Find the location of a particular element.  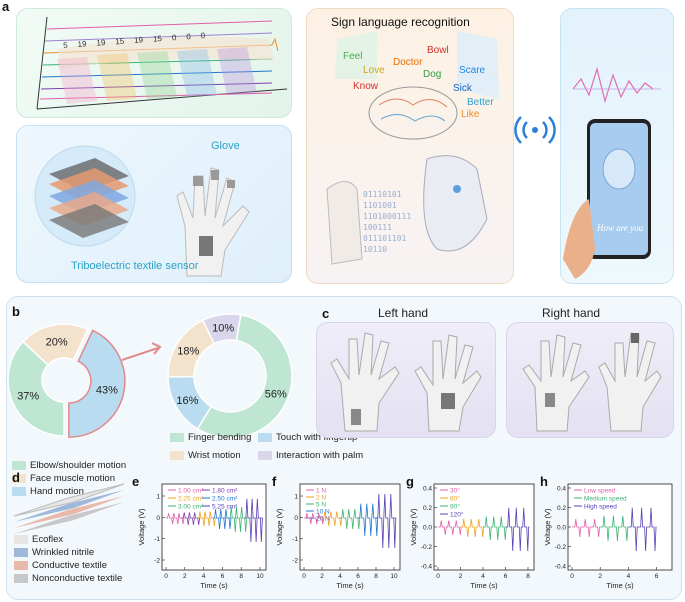

panel-label-g: g is located at coordinates (410, 481).